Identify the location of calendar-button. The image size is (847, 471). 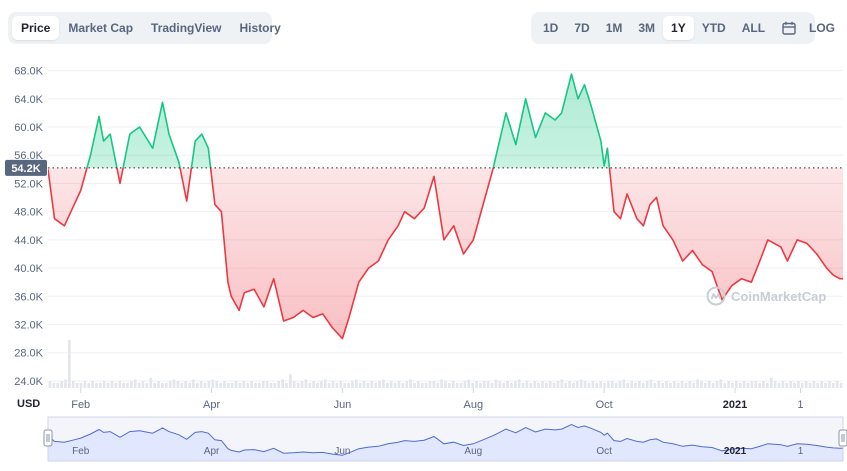
(789, 28).